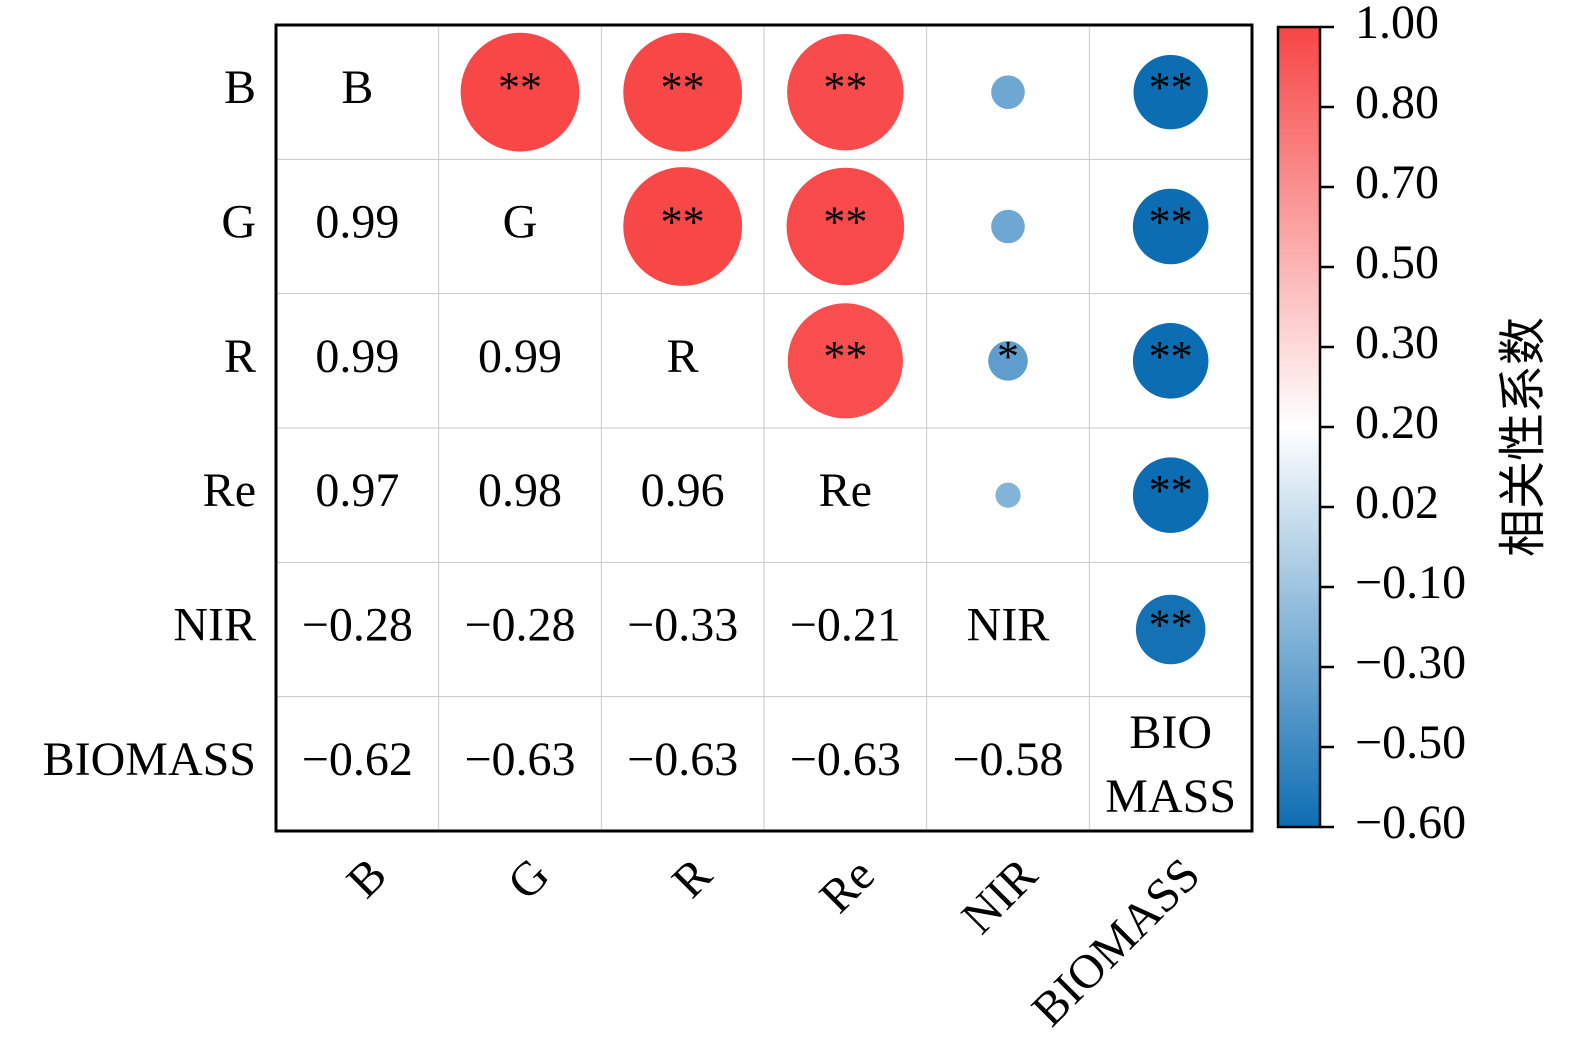  What do you see at coordinates (1397, 24) in the screenshot?
I see `colorbar-tick-label: 1.00` at bounding box center [1397, 24].